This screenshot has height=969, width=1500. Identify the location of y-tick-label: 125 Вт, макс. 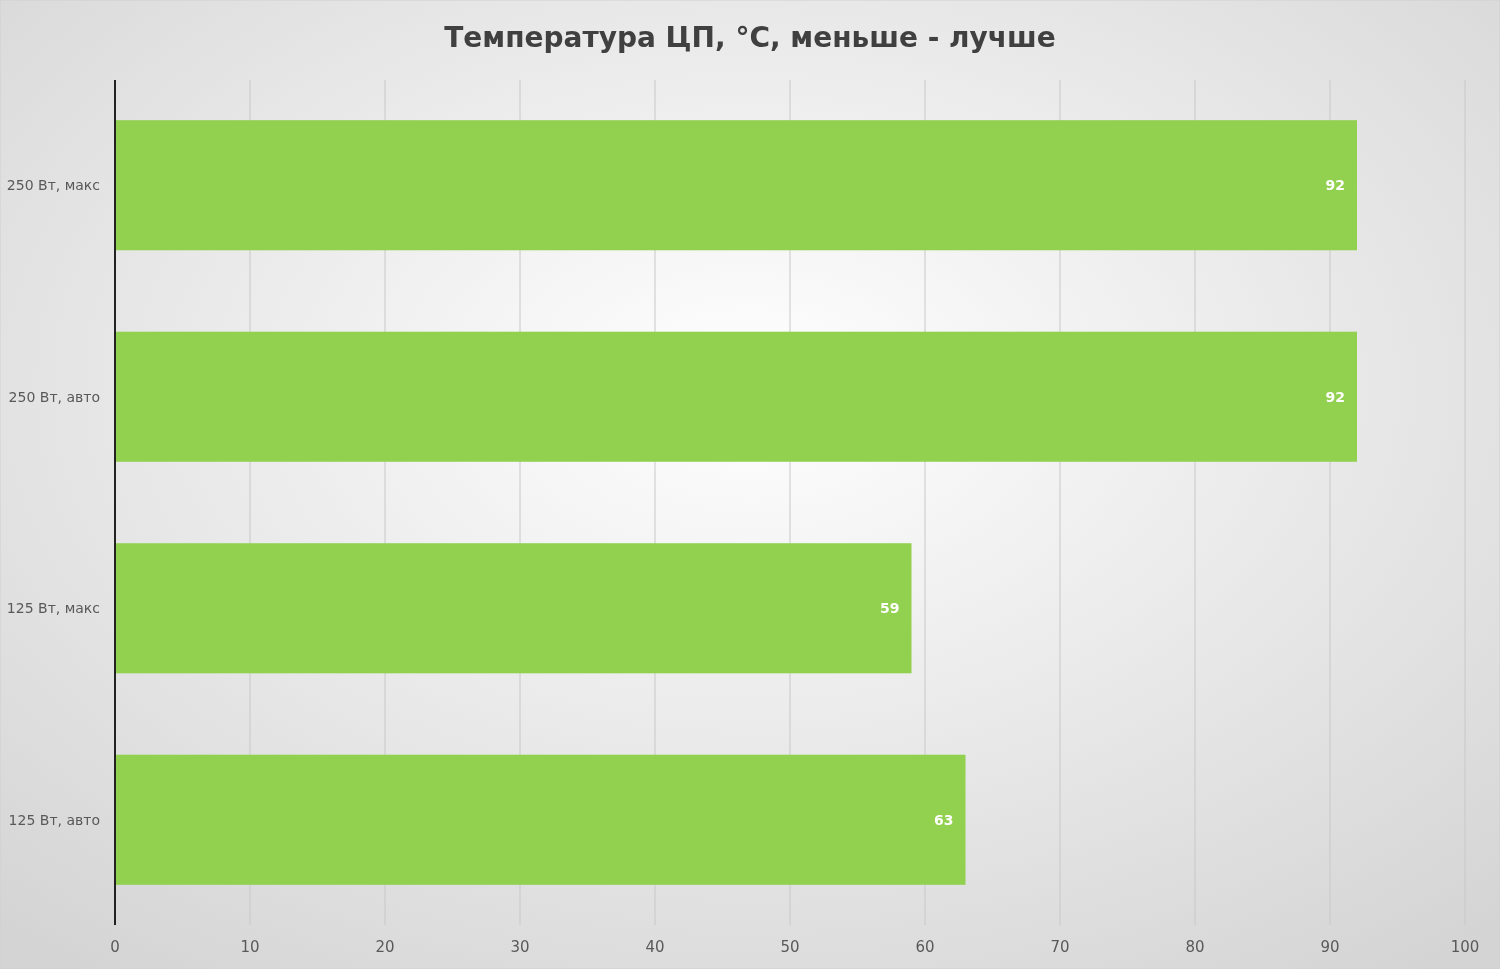
(53, 608).